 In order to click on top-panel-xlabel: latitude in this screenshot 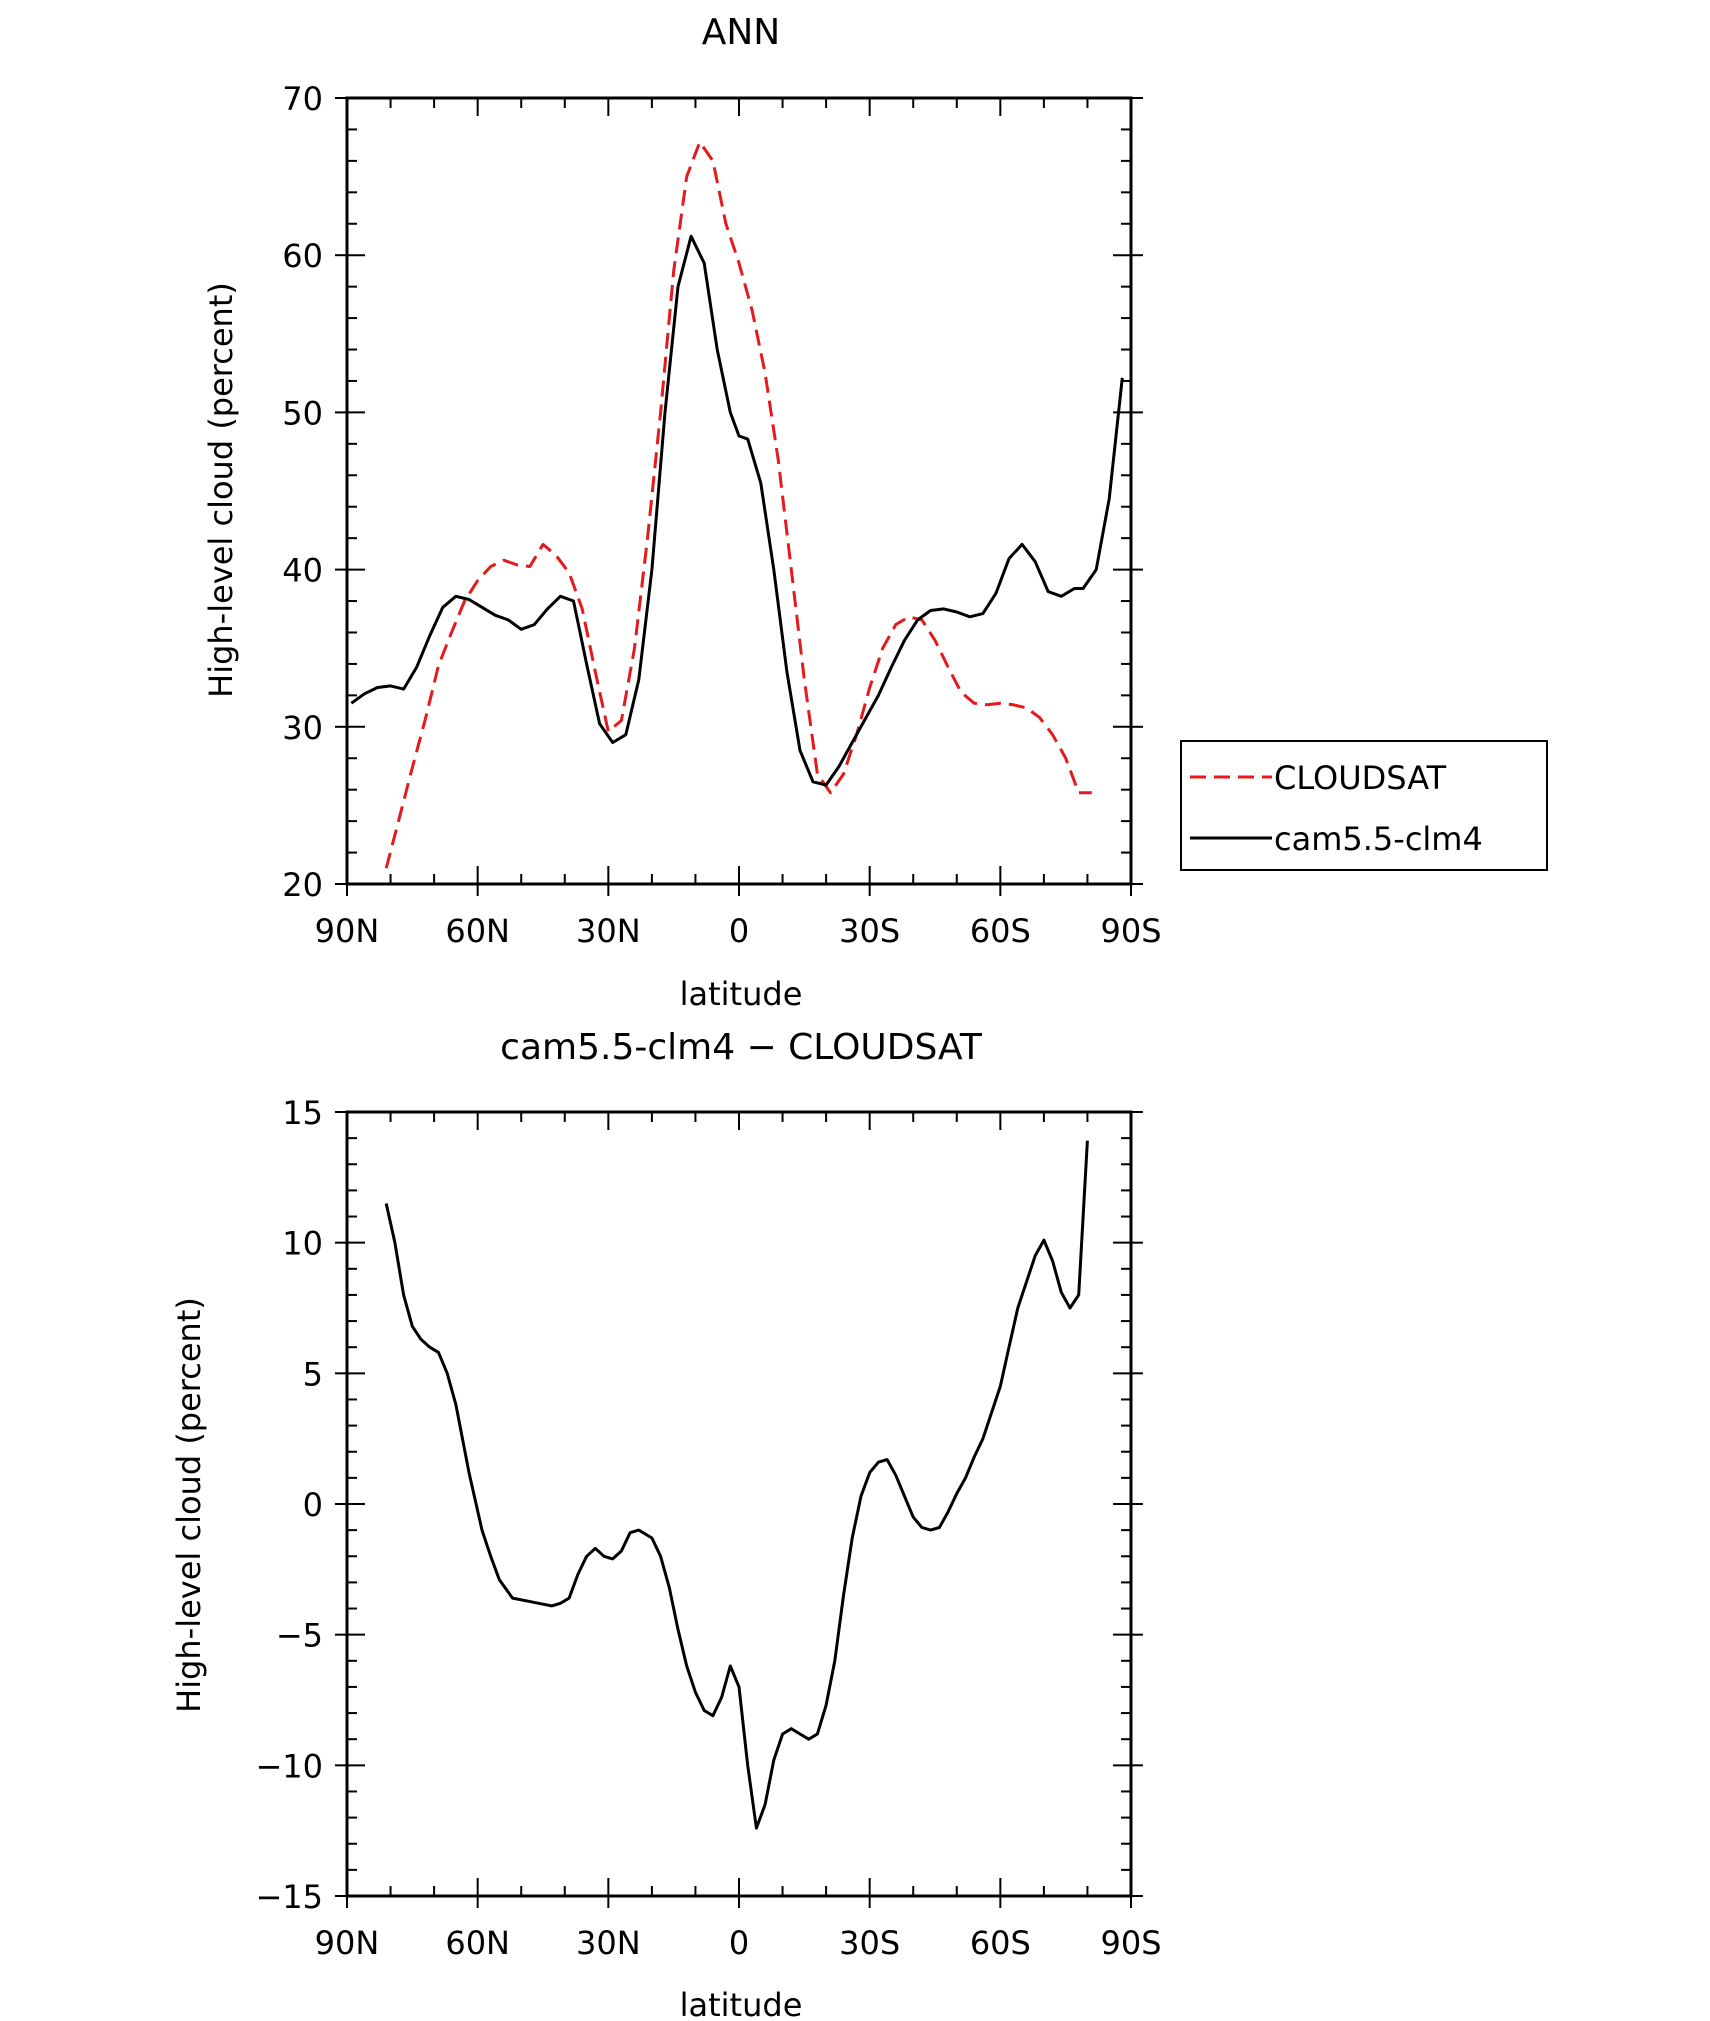, I will do `click(741, 994)`.